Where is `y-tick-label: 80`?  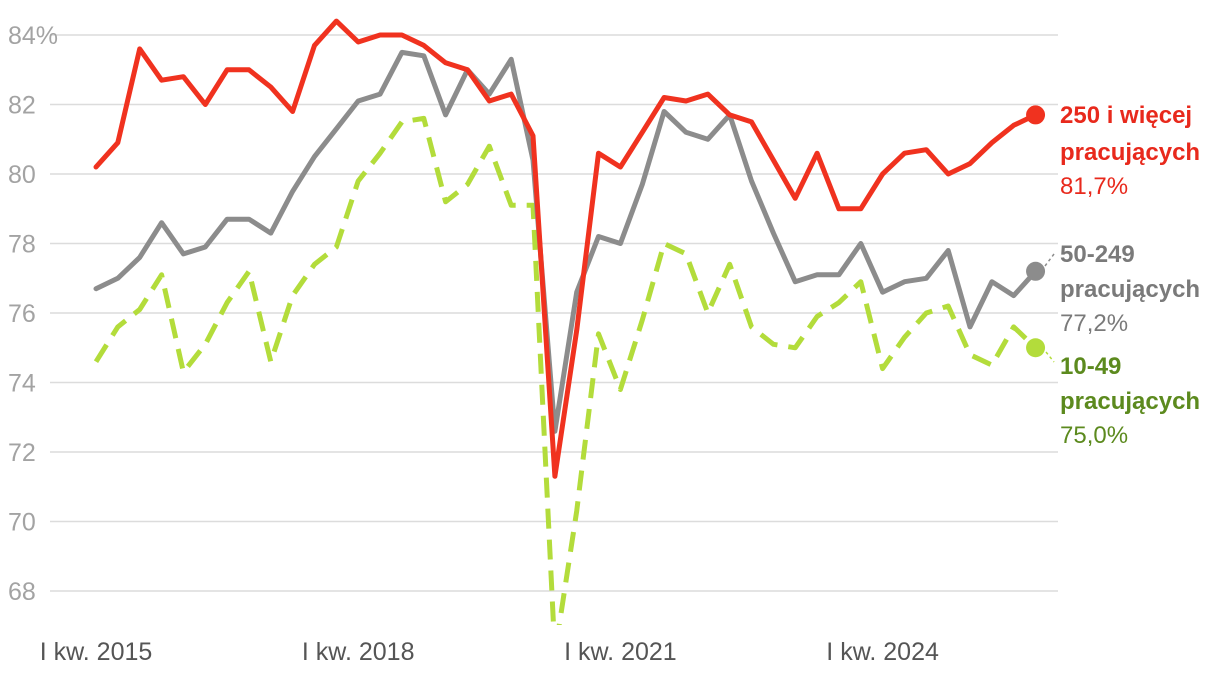 y-tick-label: 80 is located at coordinates (22, 175).